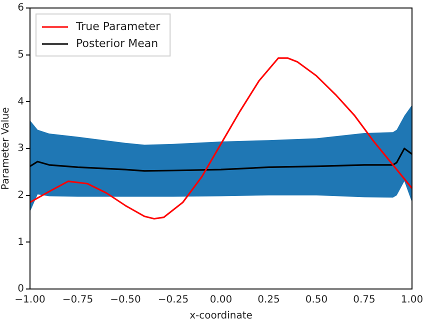 The image size is (423, 322). What do you see at coordinates (411, 300) in the screenshot?
I see `x-tick-label: 1.00` at bounding box center [411, 300].